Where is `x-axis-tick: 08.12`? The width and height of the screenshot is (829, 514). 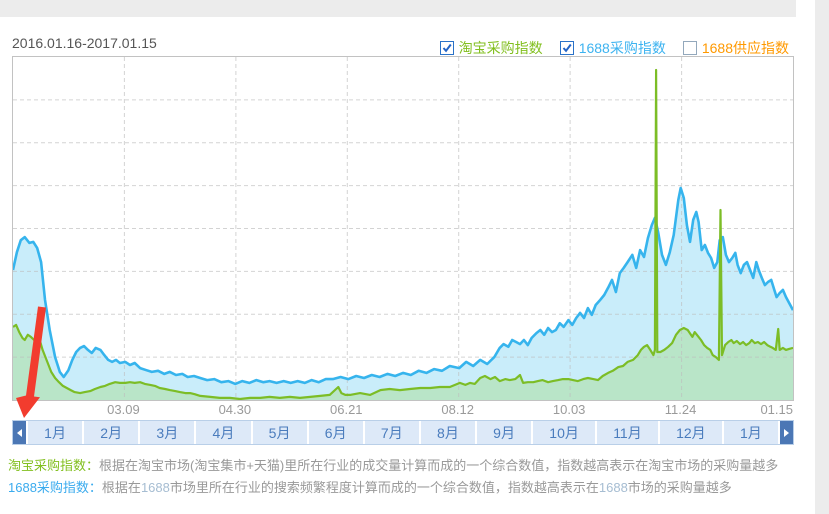 x-axis-tick: 08.12 is located at coordinates (457, 409).